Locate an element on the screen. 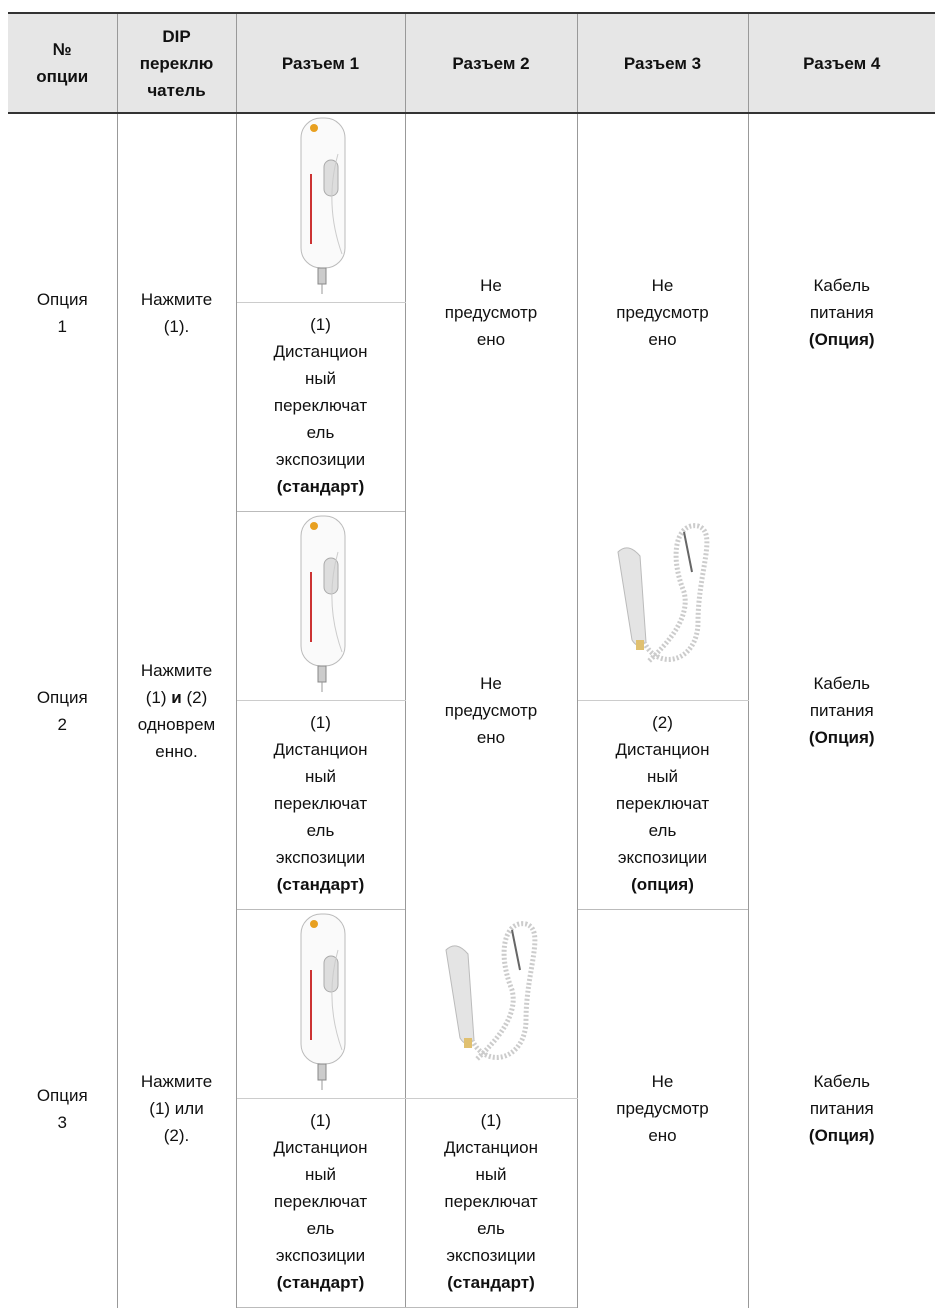  option-text: Опция 1 is located at coordinates (62, 313).